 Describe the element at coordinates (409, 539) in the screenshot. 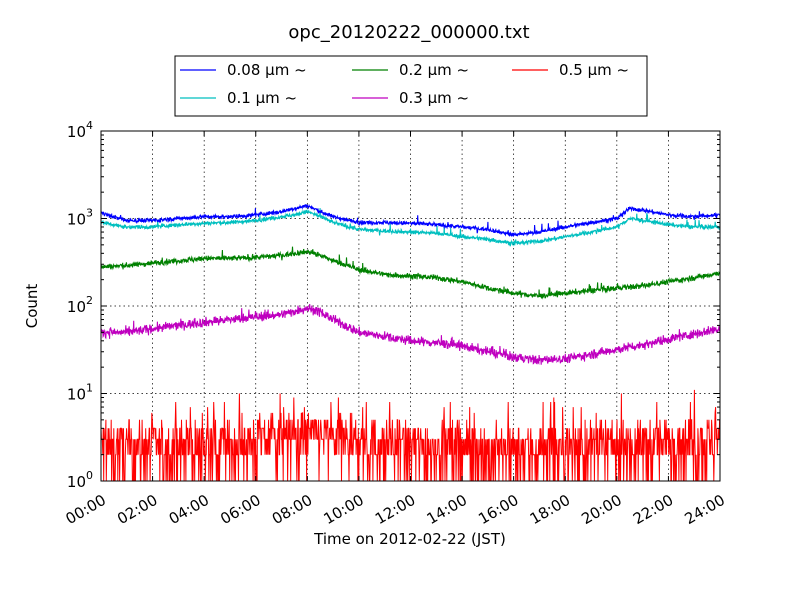

I see `x-axis-label: Time on 2012-02-22 (JST)` at that location.